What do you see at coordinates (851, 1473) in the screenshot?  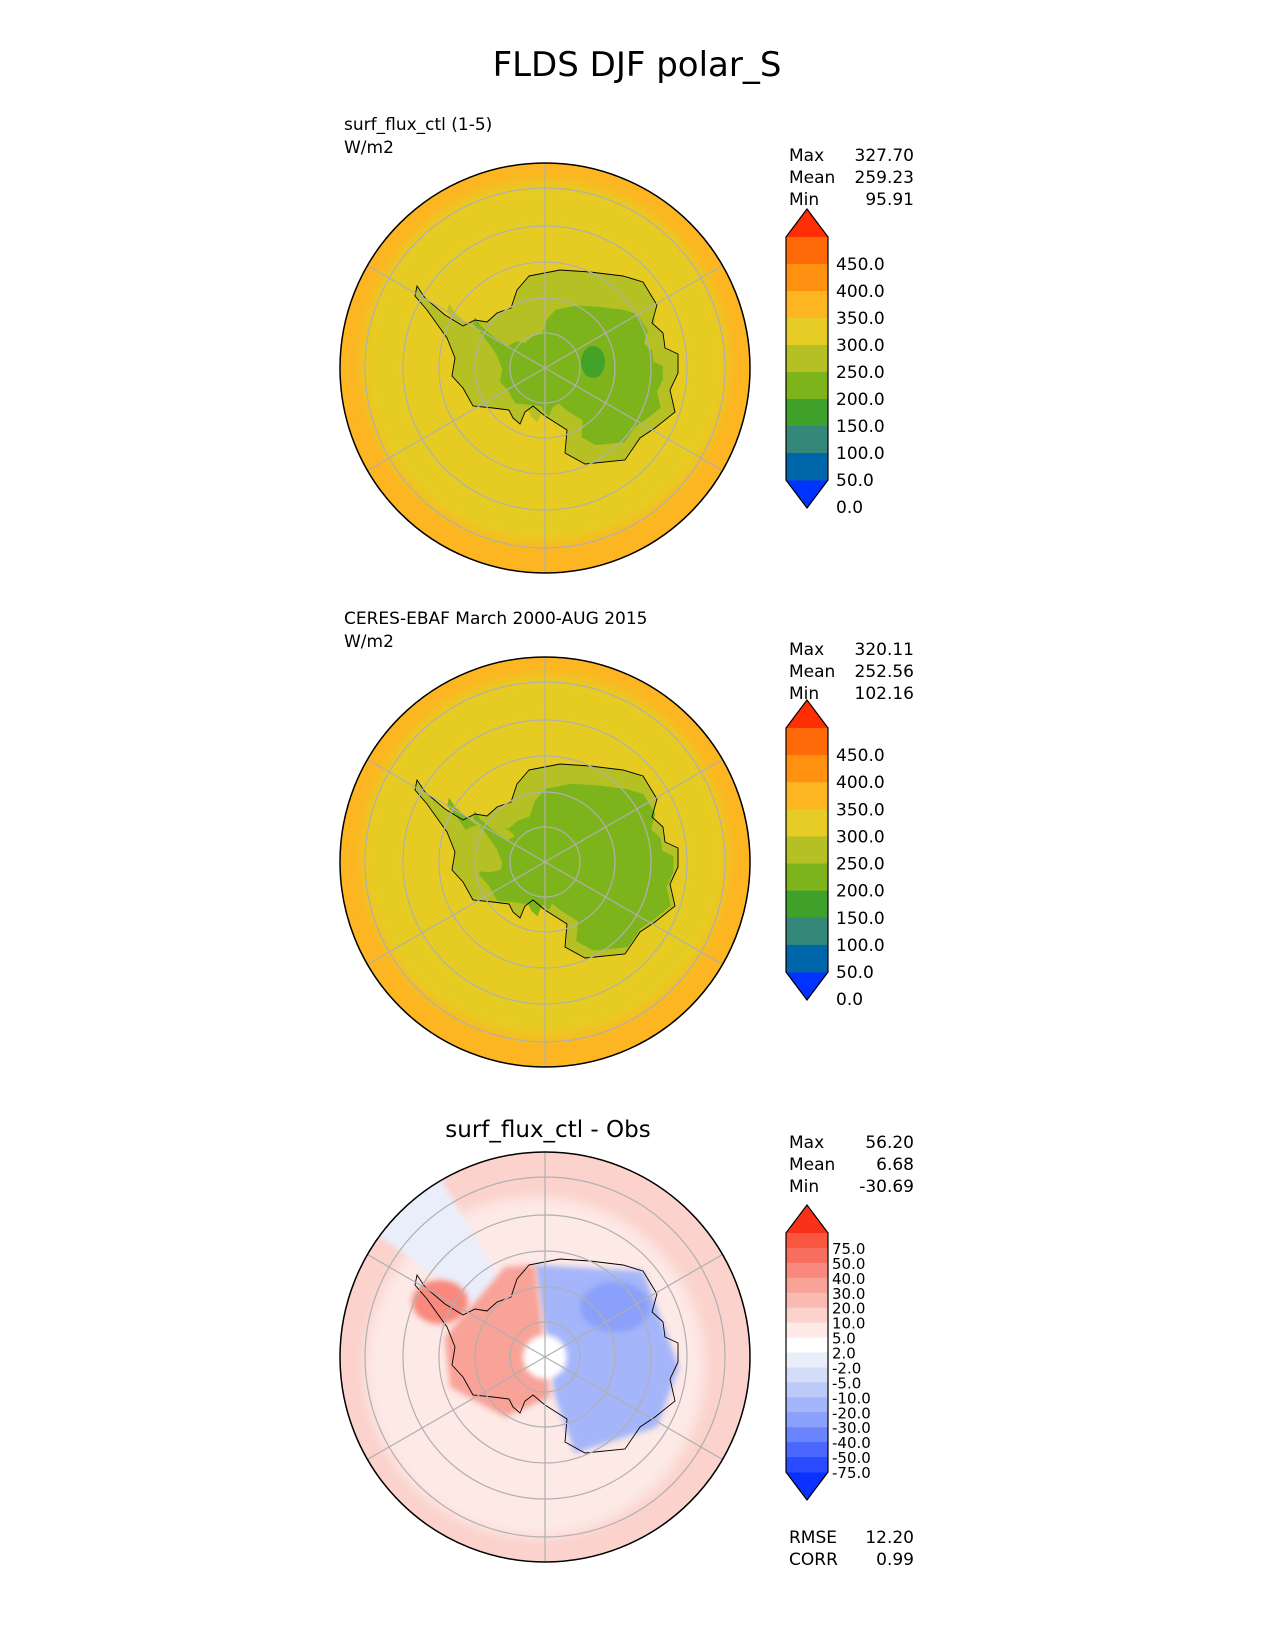 I see `colorbar-tick-label: -75.0` at bounding box center [851, 1473].